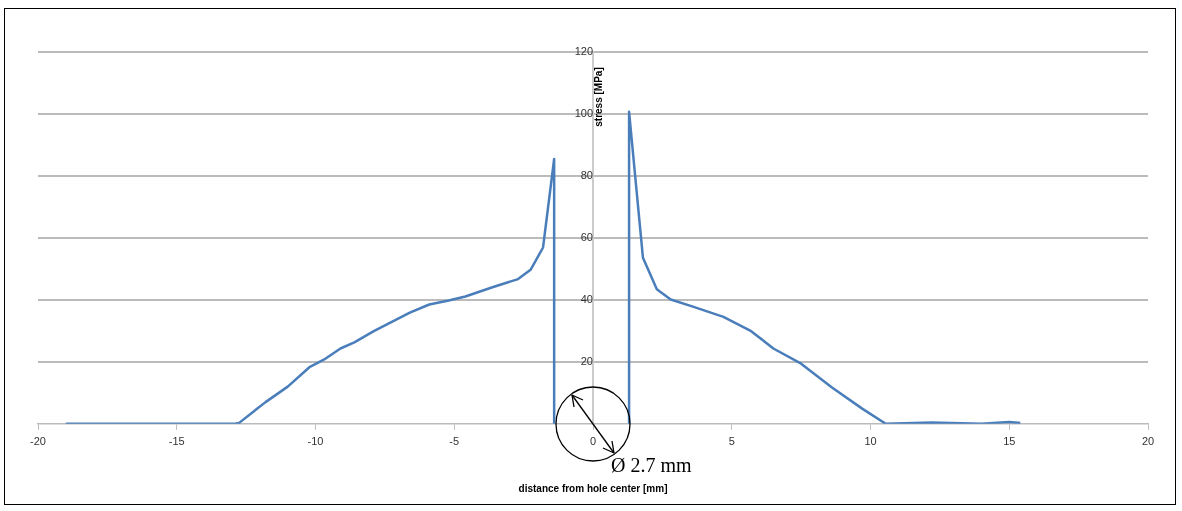 This screenshot has height=511, width=1182. What do you see at coordinates (1009, 441) in the screenshot?
I see `x-tick-label: 15` at bounding box center [1009, 441].